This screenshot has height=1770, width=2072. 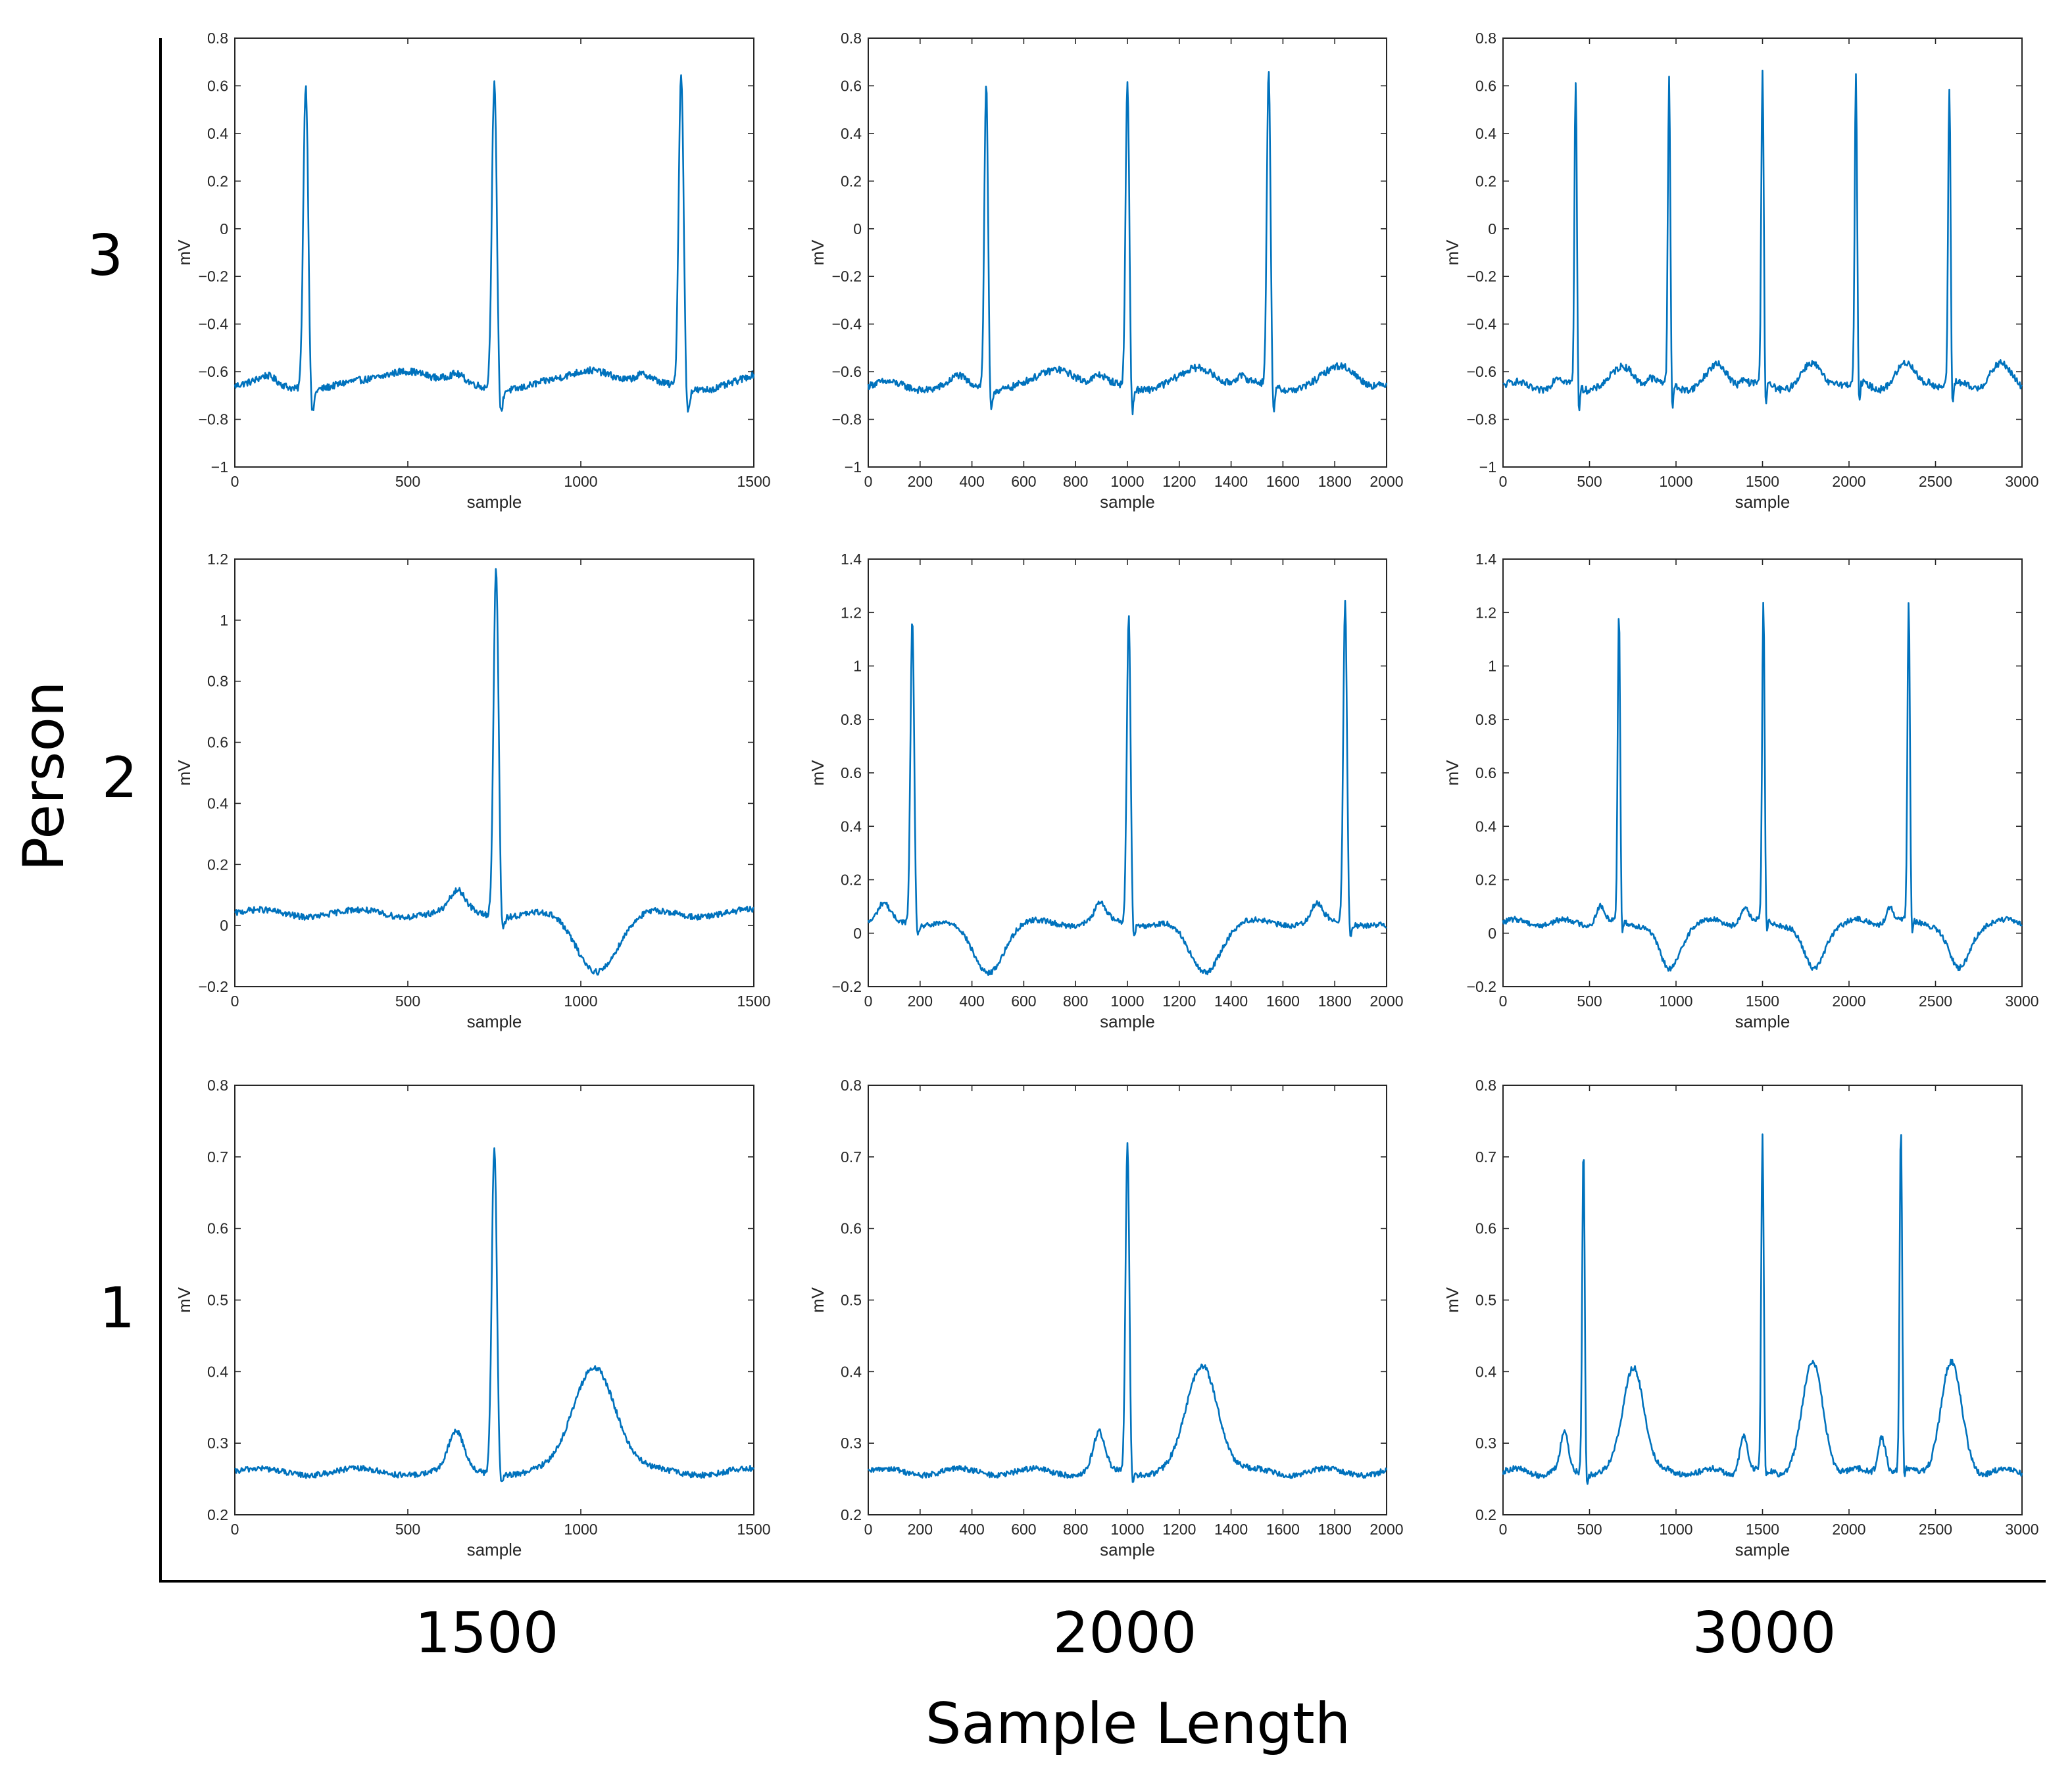 What do you see at coordinates (1492, 666) in the screenshot?
I see `y-tick-label: 1` at bounding box center [1492, 666].